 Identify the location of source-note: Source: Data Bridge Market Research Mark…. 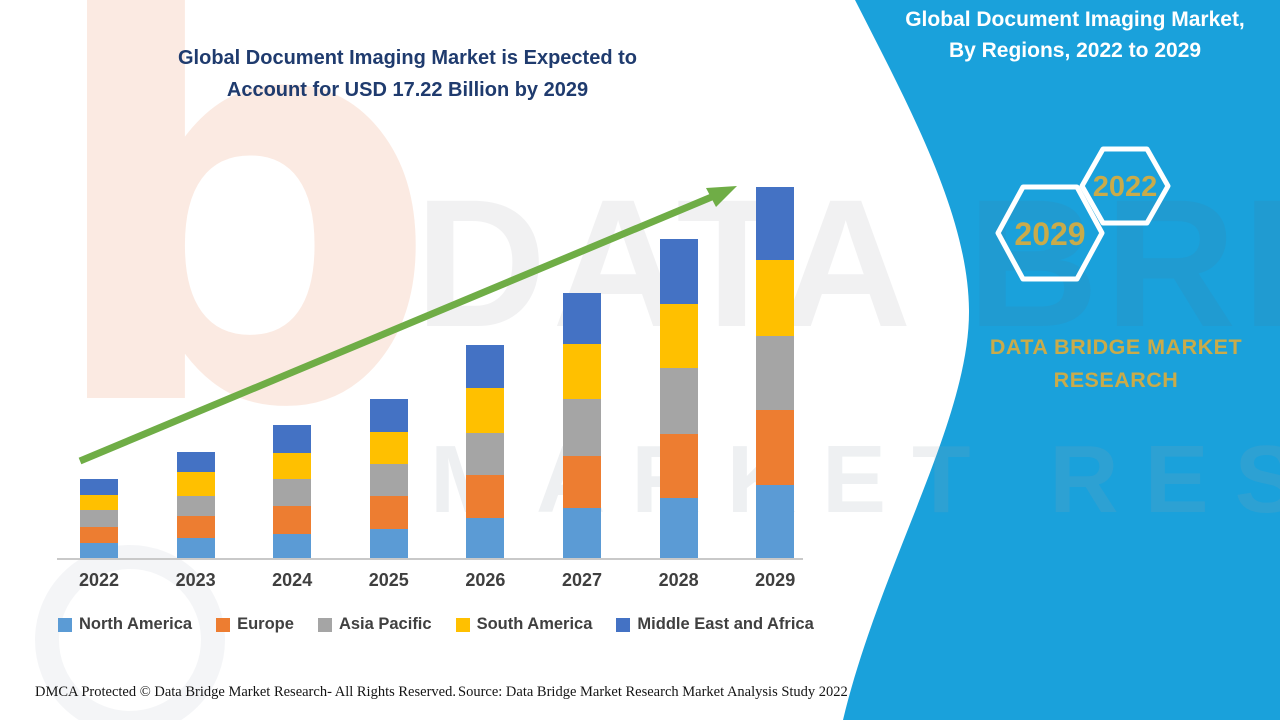
(653, 692).